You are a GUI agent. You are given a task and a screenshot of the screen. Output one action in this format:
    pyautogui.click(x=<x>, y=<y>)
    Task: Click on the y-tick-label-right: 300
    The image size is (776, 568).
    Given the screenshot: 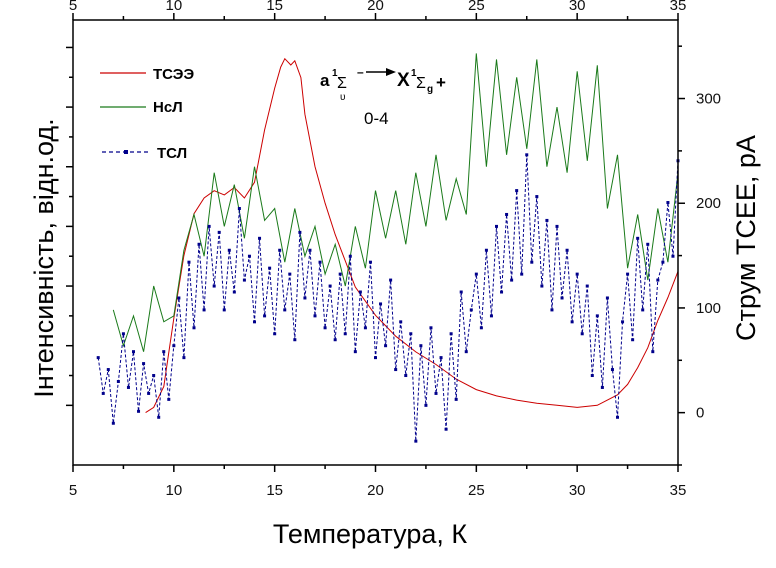 What is the action you would take?
    pyautogui.click(x=708, y=99)
    